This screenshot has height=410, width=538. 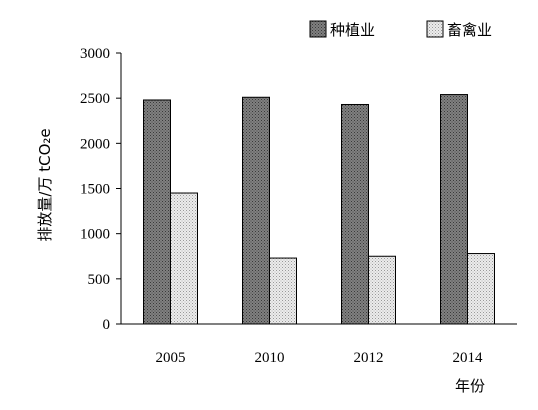 What do you see at coordinates (435, 29) in the screenshot?
I see `legend-swatch-livestock` at bounding box center [435, 29].